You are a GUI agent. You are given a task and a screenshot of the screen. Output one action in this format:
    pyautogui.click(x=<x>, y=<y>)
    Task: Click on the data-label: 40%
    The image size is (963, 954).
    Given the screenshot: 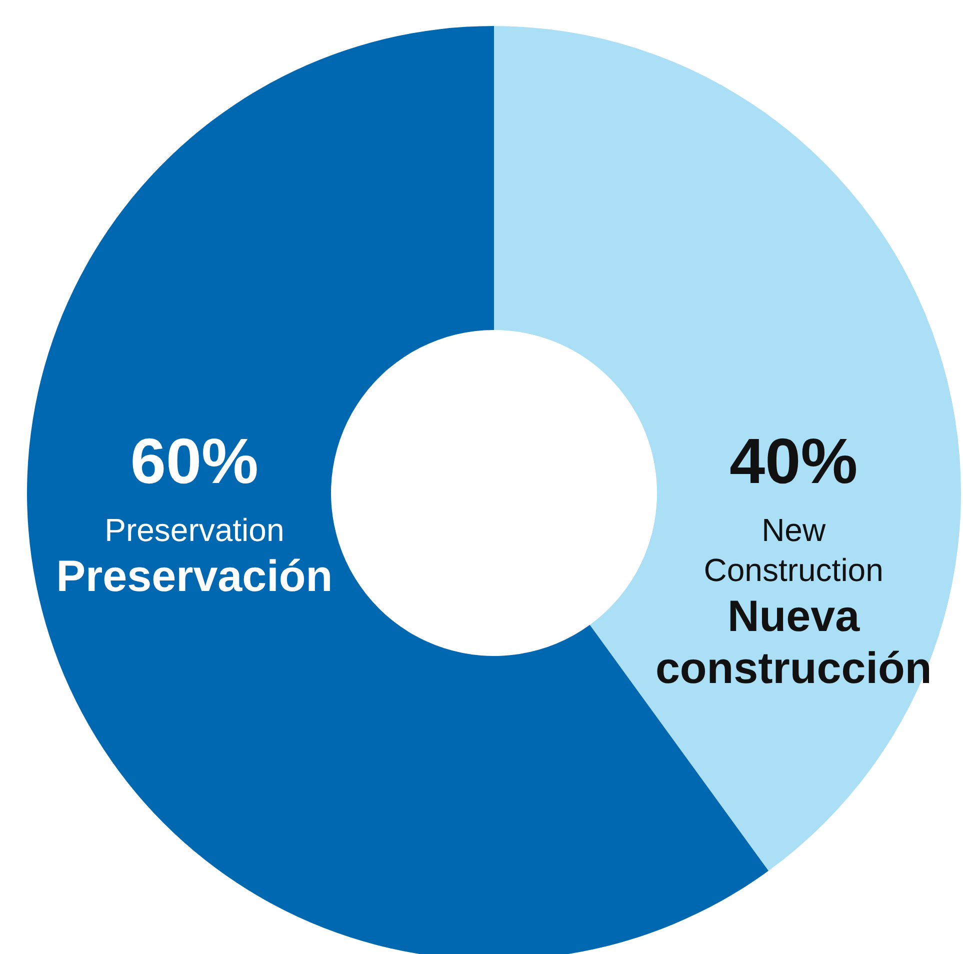 What is the action you would take?
    pyautogui.click(x=794, y=461)
    